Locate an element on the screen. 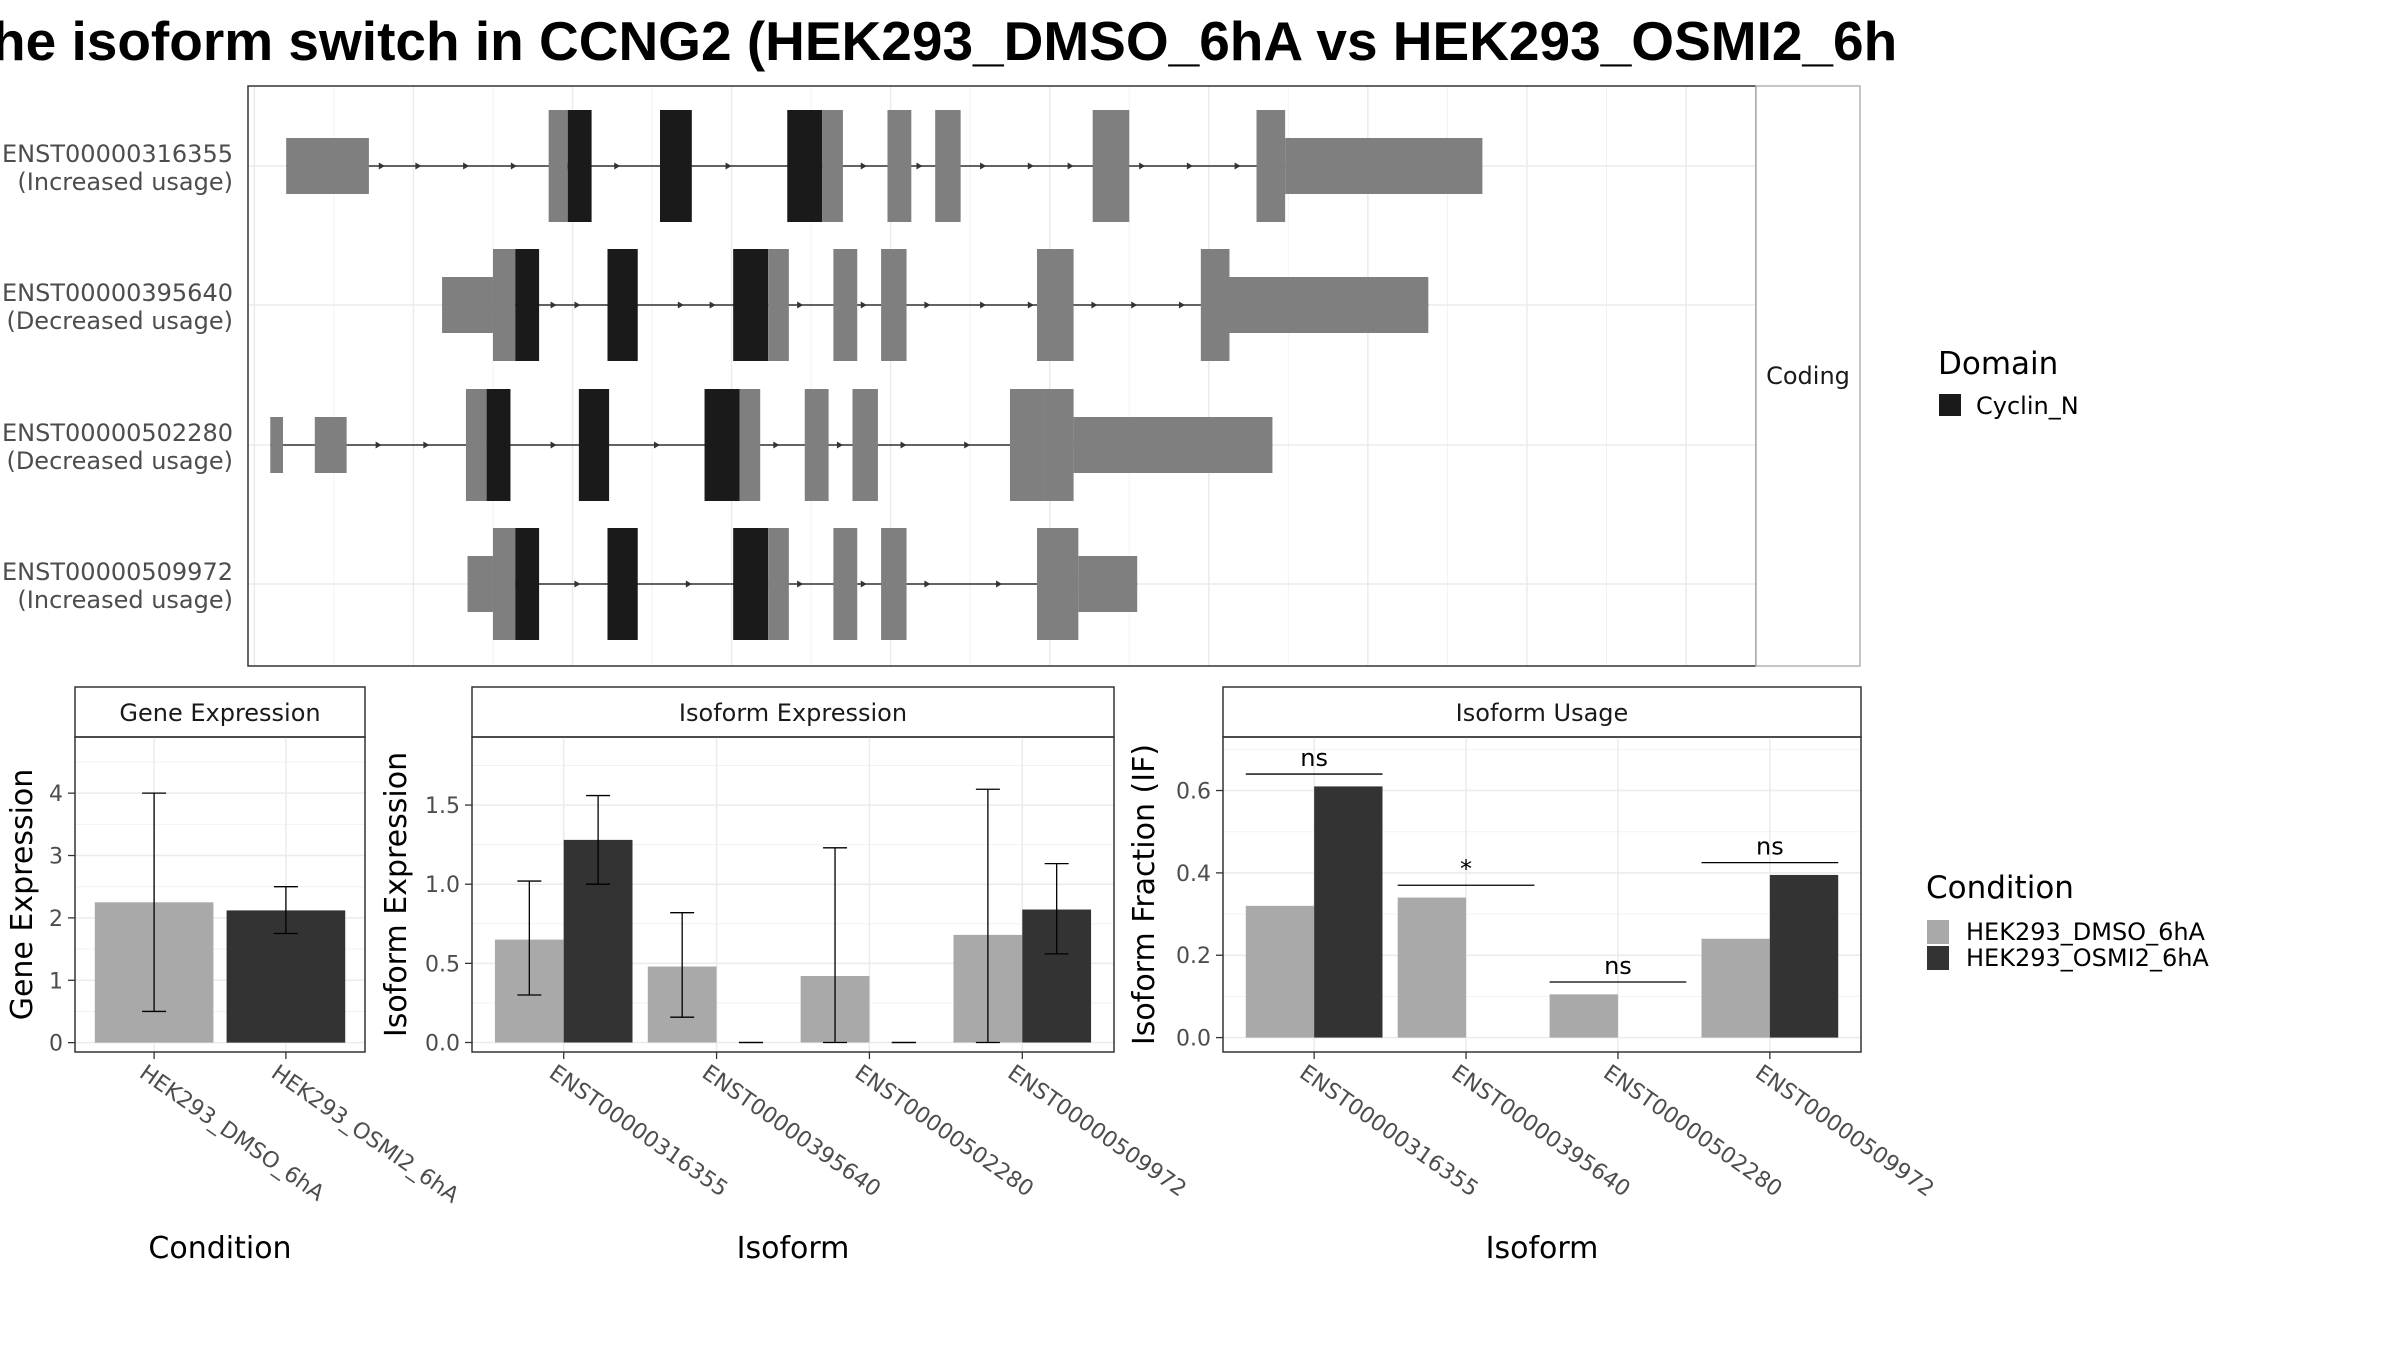 The width and height of the screenshot is (2400, 1350). panel-strip is located at coordinates (1542, 712).